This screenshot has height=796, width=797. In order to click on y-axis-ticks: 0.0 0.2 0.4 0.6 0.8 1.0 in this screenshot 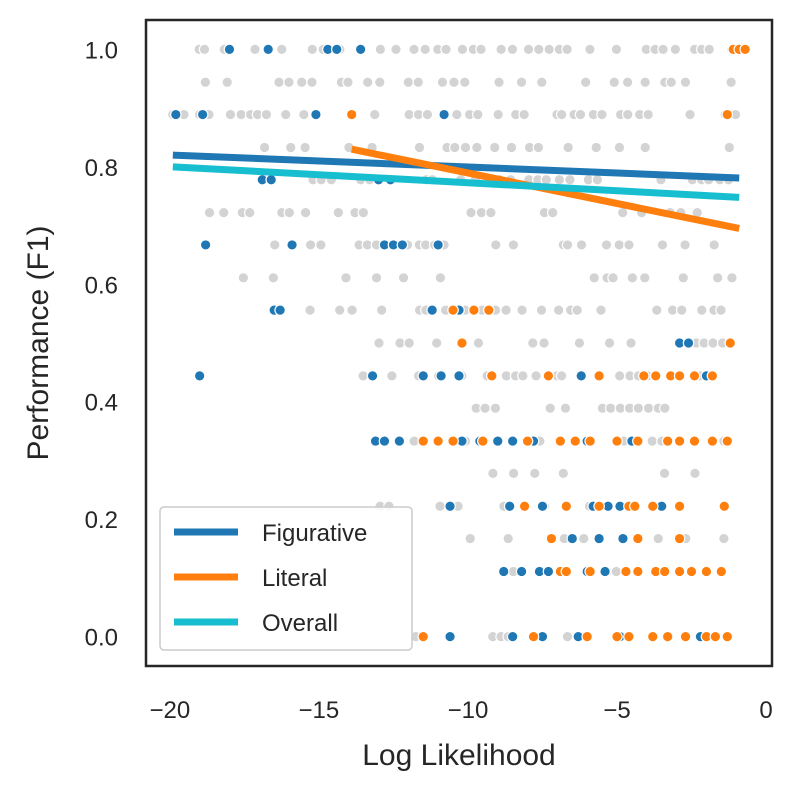, I will do `click(101, 344)`.